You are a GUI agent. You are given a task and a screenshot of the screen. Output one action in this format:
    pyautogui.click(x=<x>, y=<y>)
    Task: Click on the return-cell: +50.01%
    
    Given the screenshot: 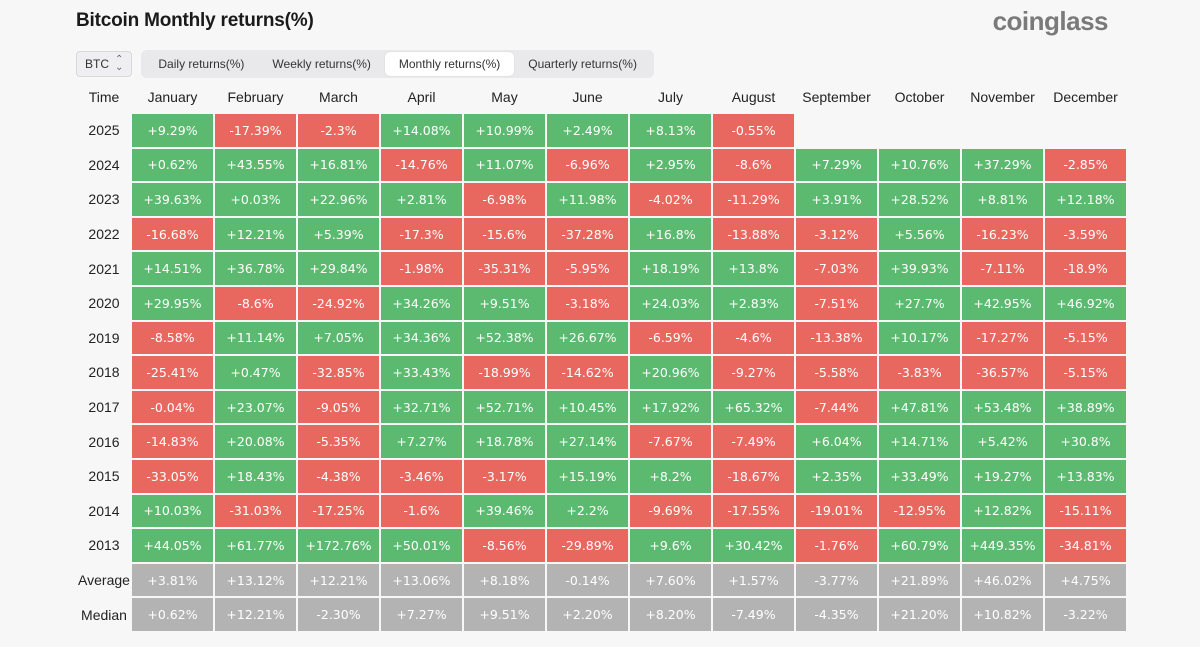 What is the action you would take?
    pyautogui.click(x=421, y=545)
    